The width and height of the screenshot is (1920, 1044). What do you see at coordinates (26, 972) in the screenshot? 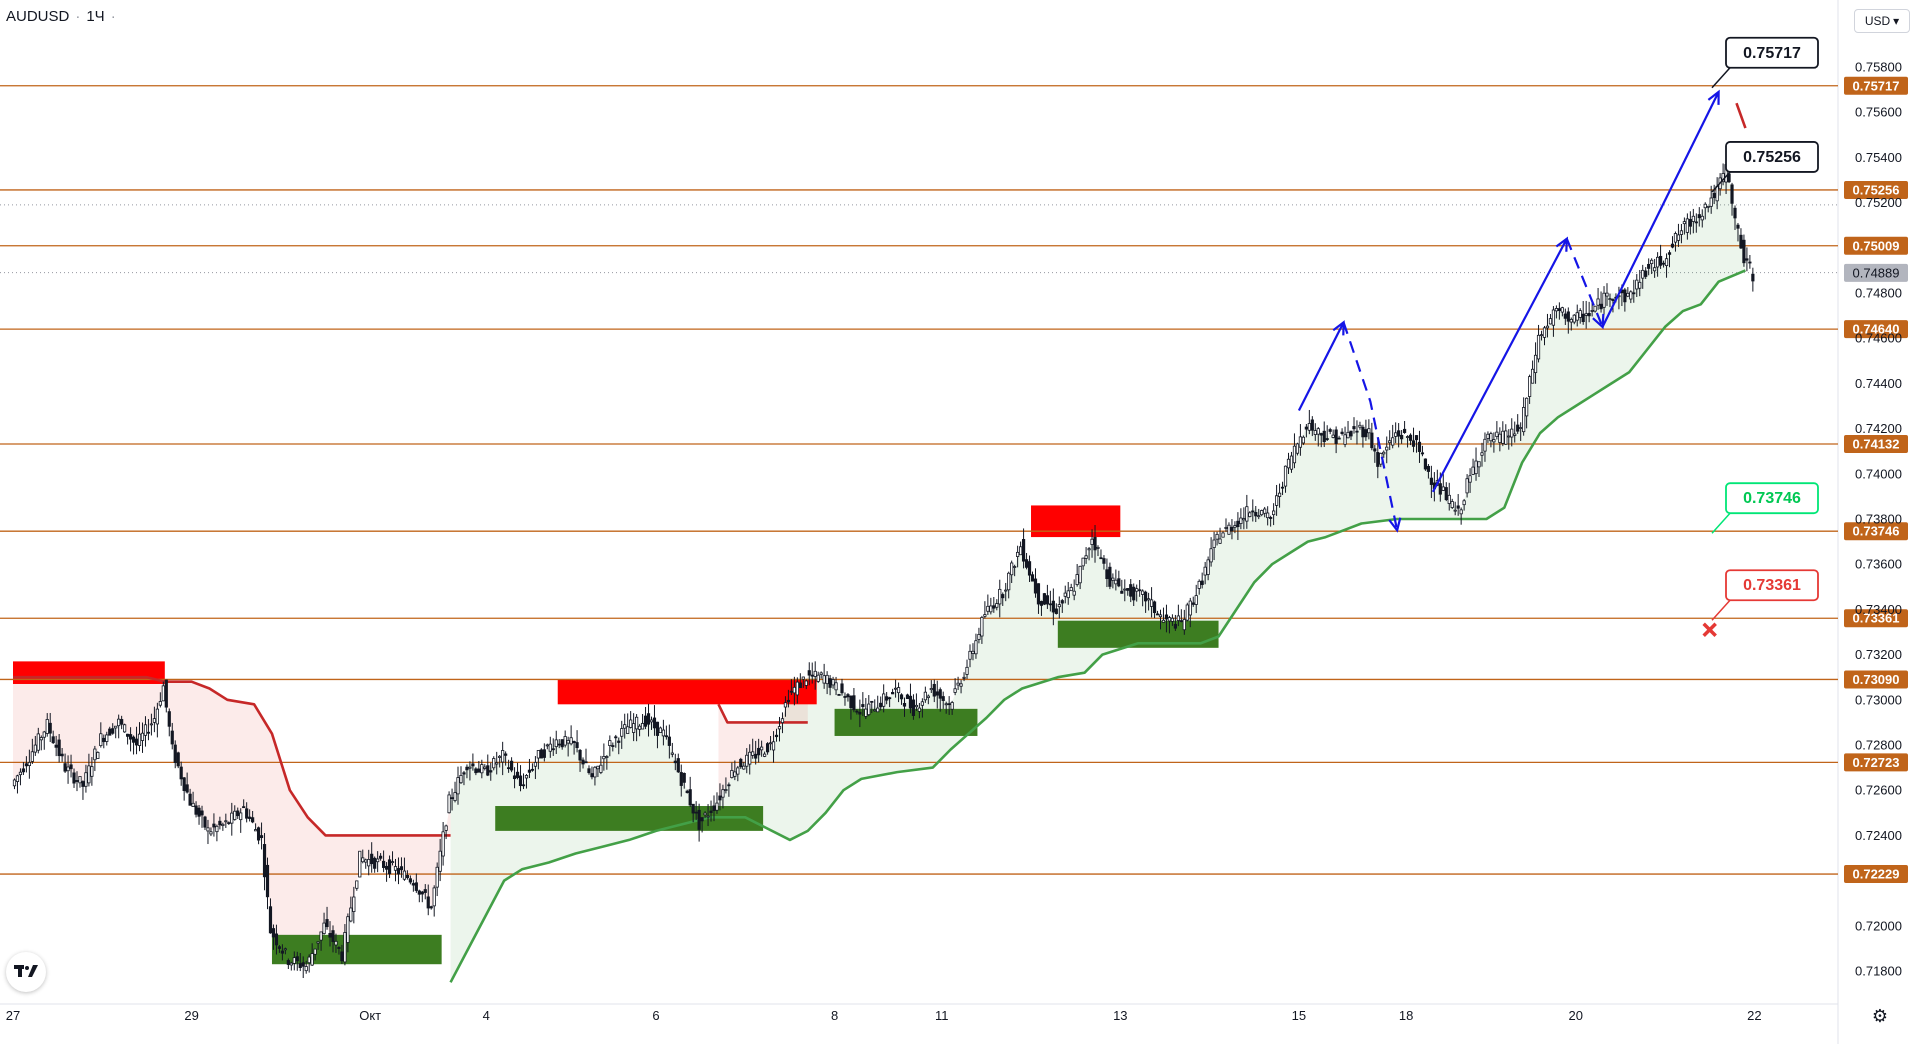
I see `tradingview-logo-icon` at bounding box center [26, 972].